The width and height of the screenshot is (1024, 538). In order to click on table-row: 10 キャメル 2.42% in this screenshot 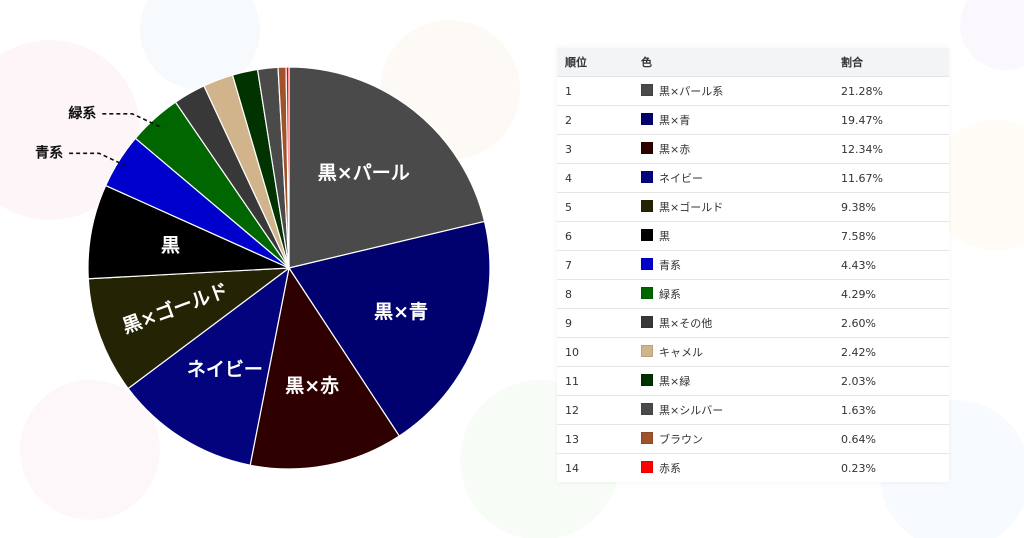, I will do `click(753, 352)`.